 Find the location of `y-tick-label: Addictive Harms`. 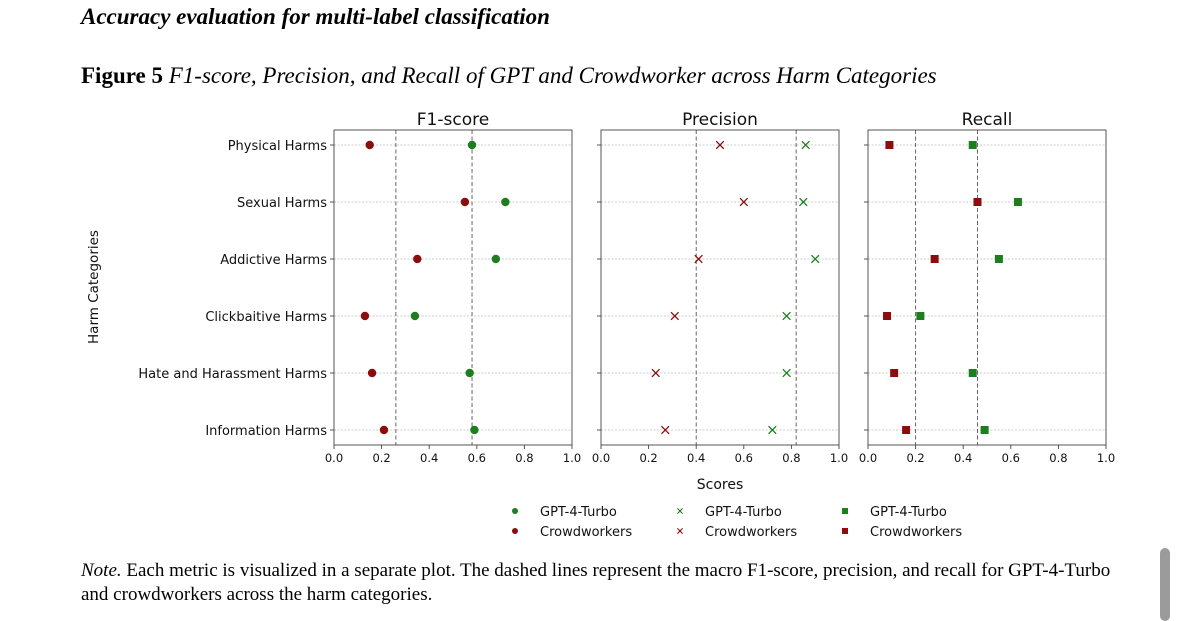

y-tick-label: Addictive Harms is located at coordinates (273, 260).